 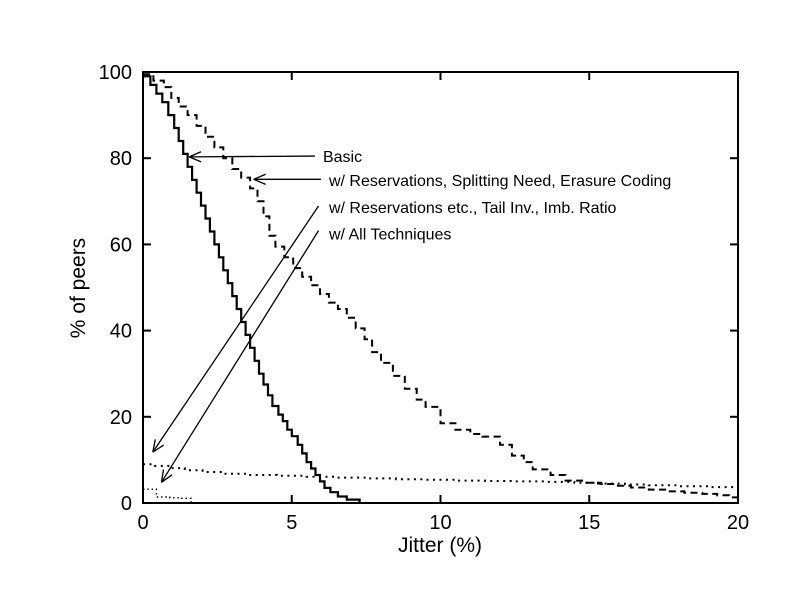 I want to click on y-axis-title: % of peers, so click(x=78, y=288).